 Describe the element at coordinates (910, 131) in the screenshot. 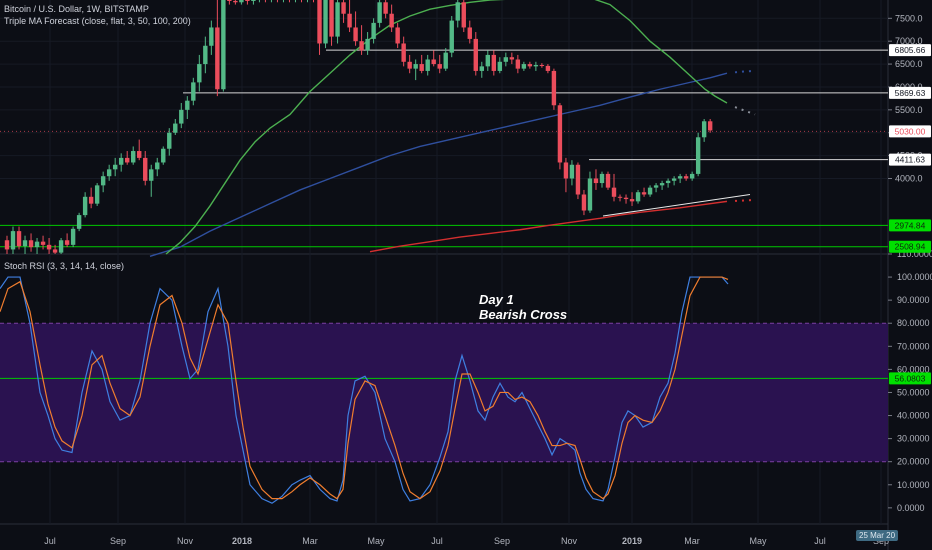

I see `price-label-text: 5030.00` at that location.